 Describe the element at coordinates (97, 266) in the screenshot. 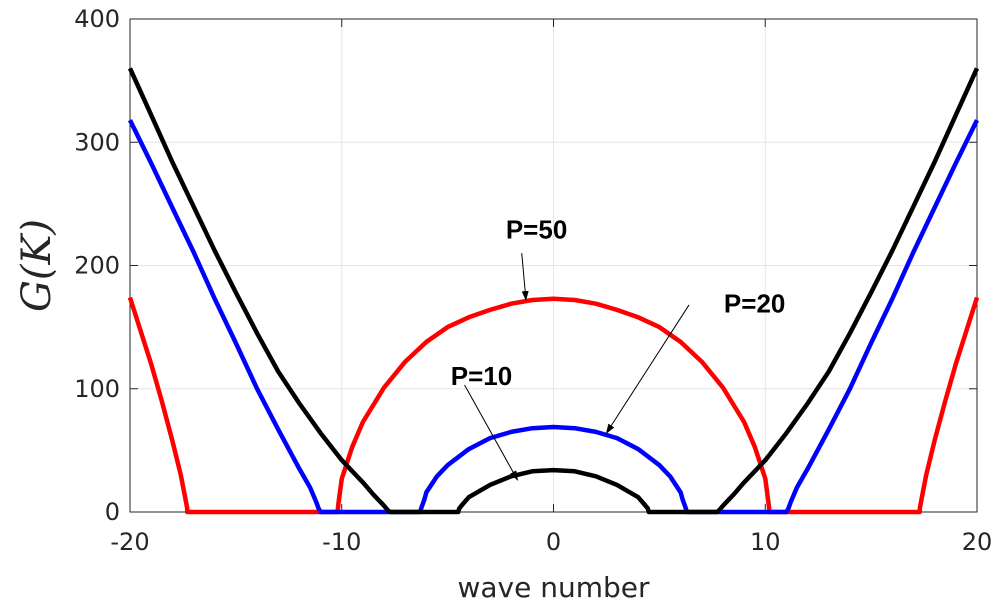

I see `y-tick-label: 200` at that location.